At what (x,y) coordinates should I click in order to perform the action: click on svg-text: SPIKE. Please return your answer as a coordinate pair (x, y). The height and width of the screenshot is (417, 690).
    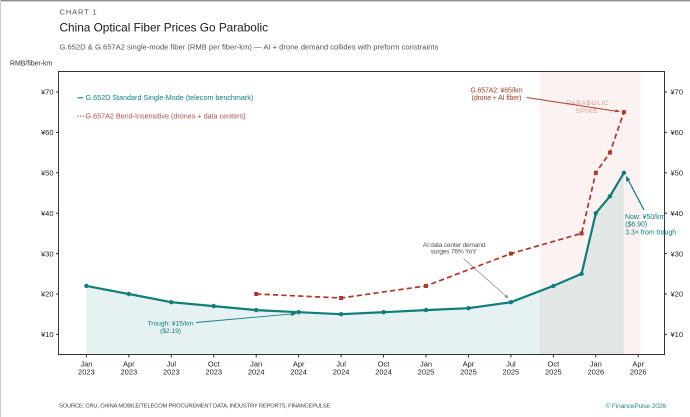
    Looking at the image, I should click on (587, 111).